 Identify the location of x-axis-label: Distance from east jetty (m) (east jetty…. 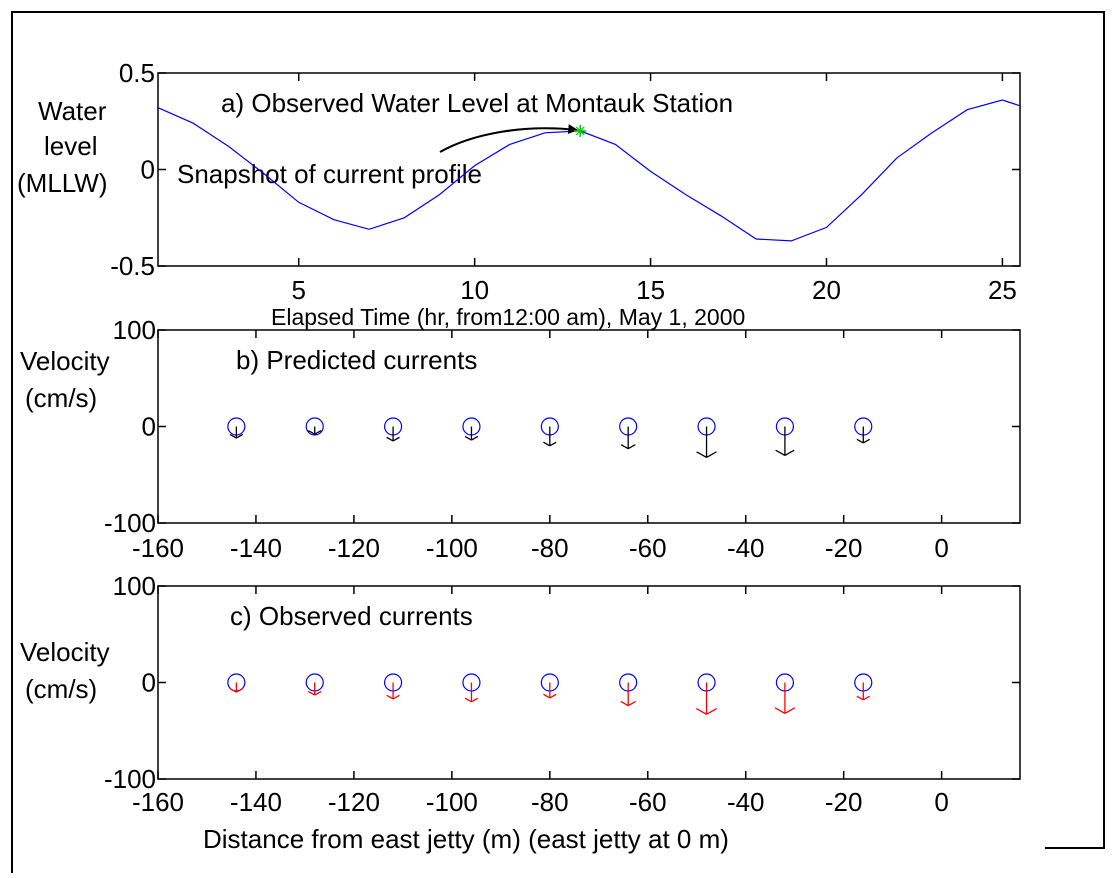
(466, 839).